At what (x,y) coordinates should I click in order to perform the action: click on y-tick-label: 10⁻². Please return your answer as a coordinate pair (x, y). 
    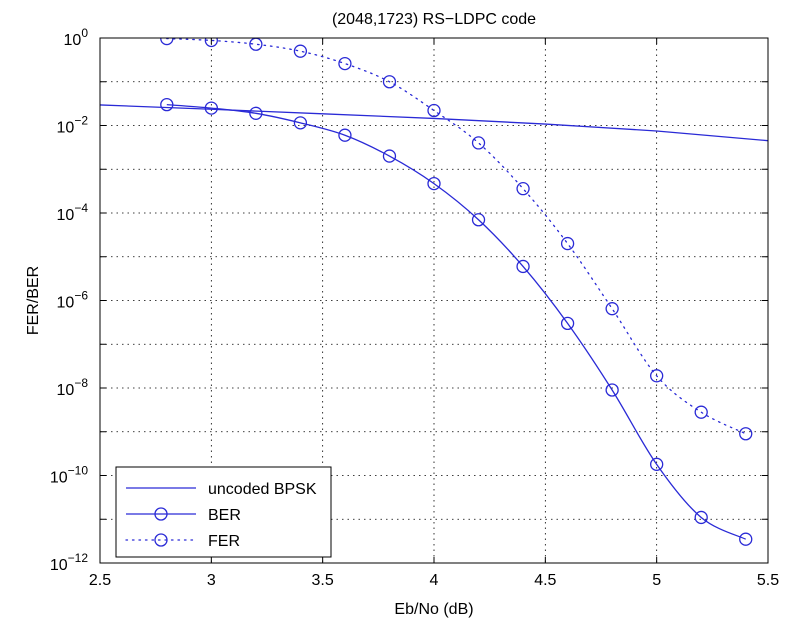
    Looking at the image, I should click on (73, 125).